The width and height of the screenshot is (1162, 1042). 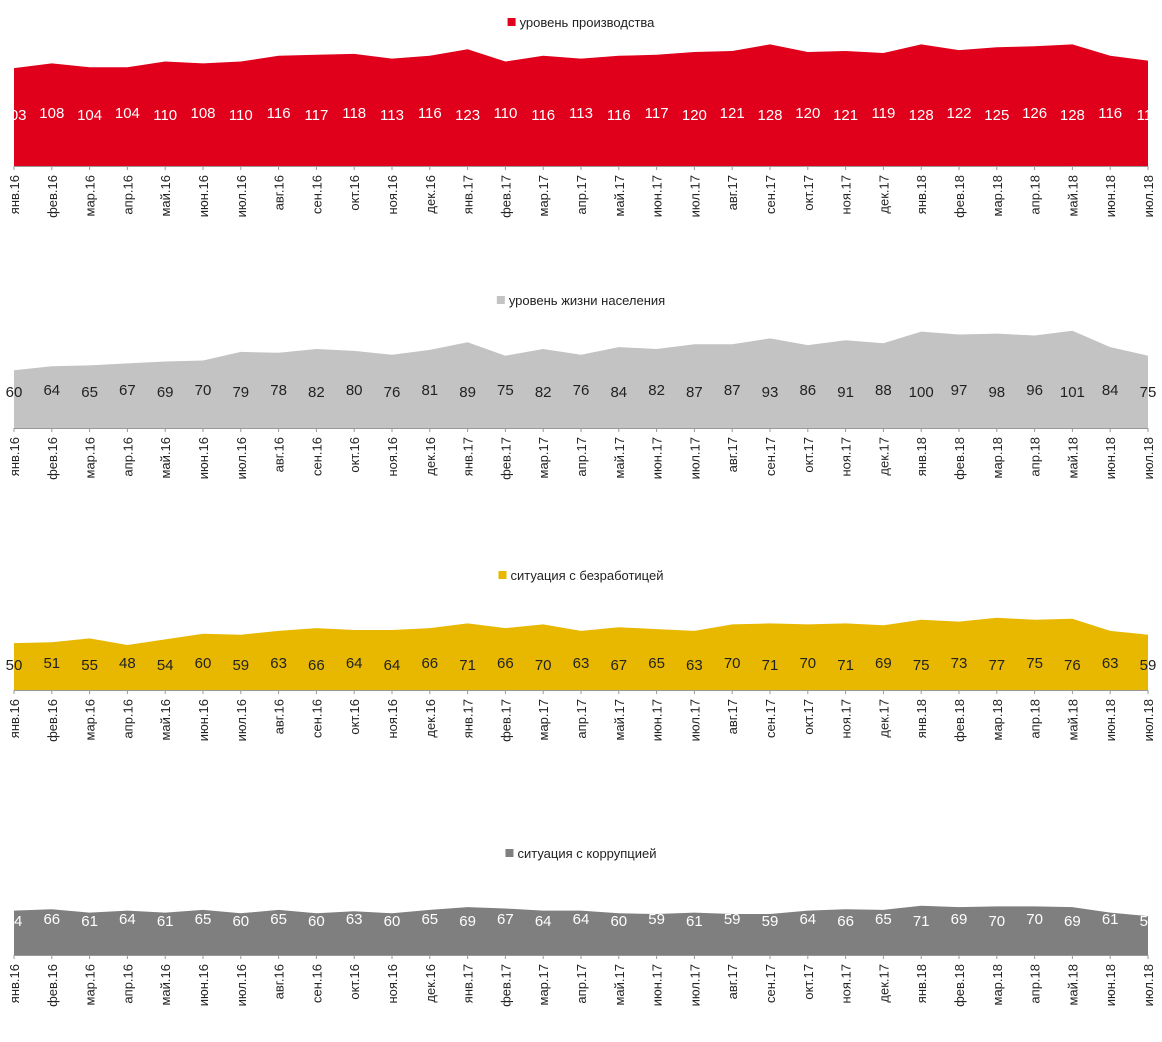 What do you see at coordinates (694, 921) in the screenshot?
I see `data-label: 61` at bounding box center [694, 921].